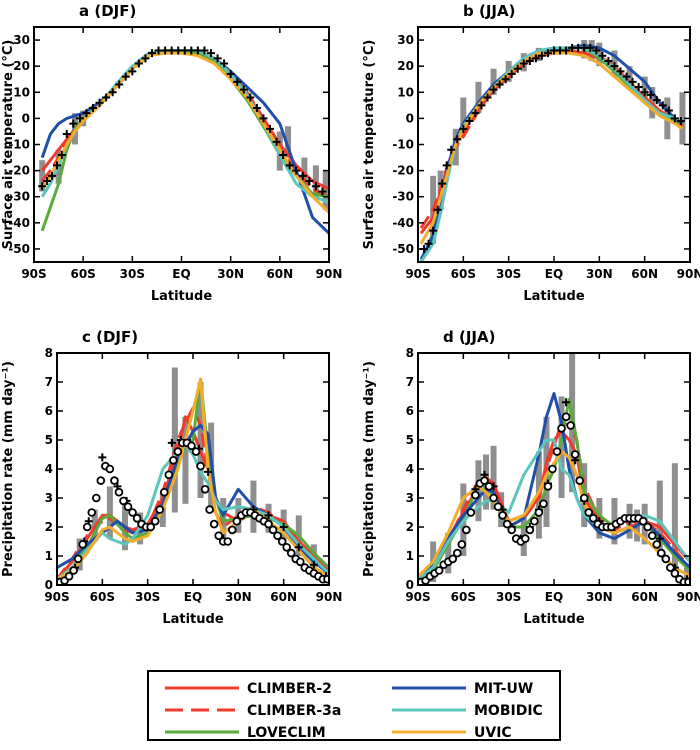  I want to click on y-tick-label: 6, so click(49, 411).